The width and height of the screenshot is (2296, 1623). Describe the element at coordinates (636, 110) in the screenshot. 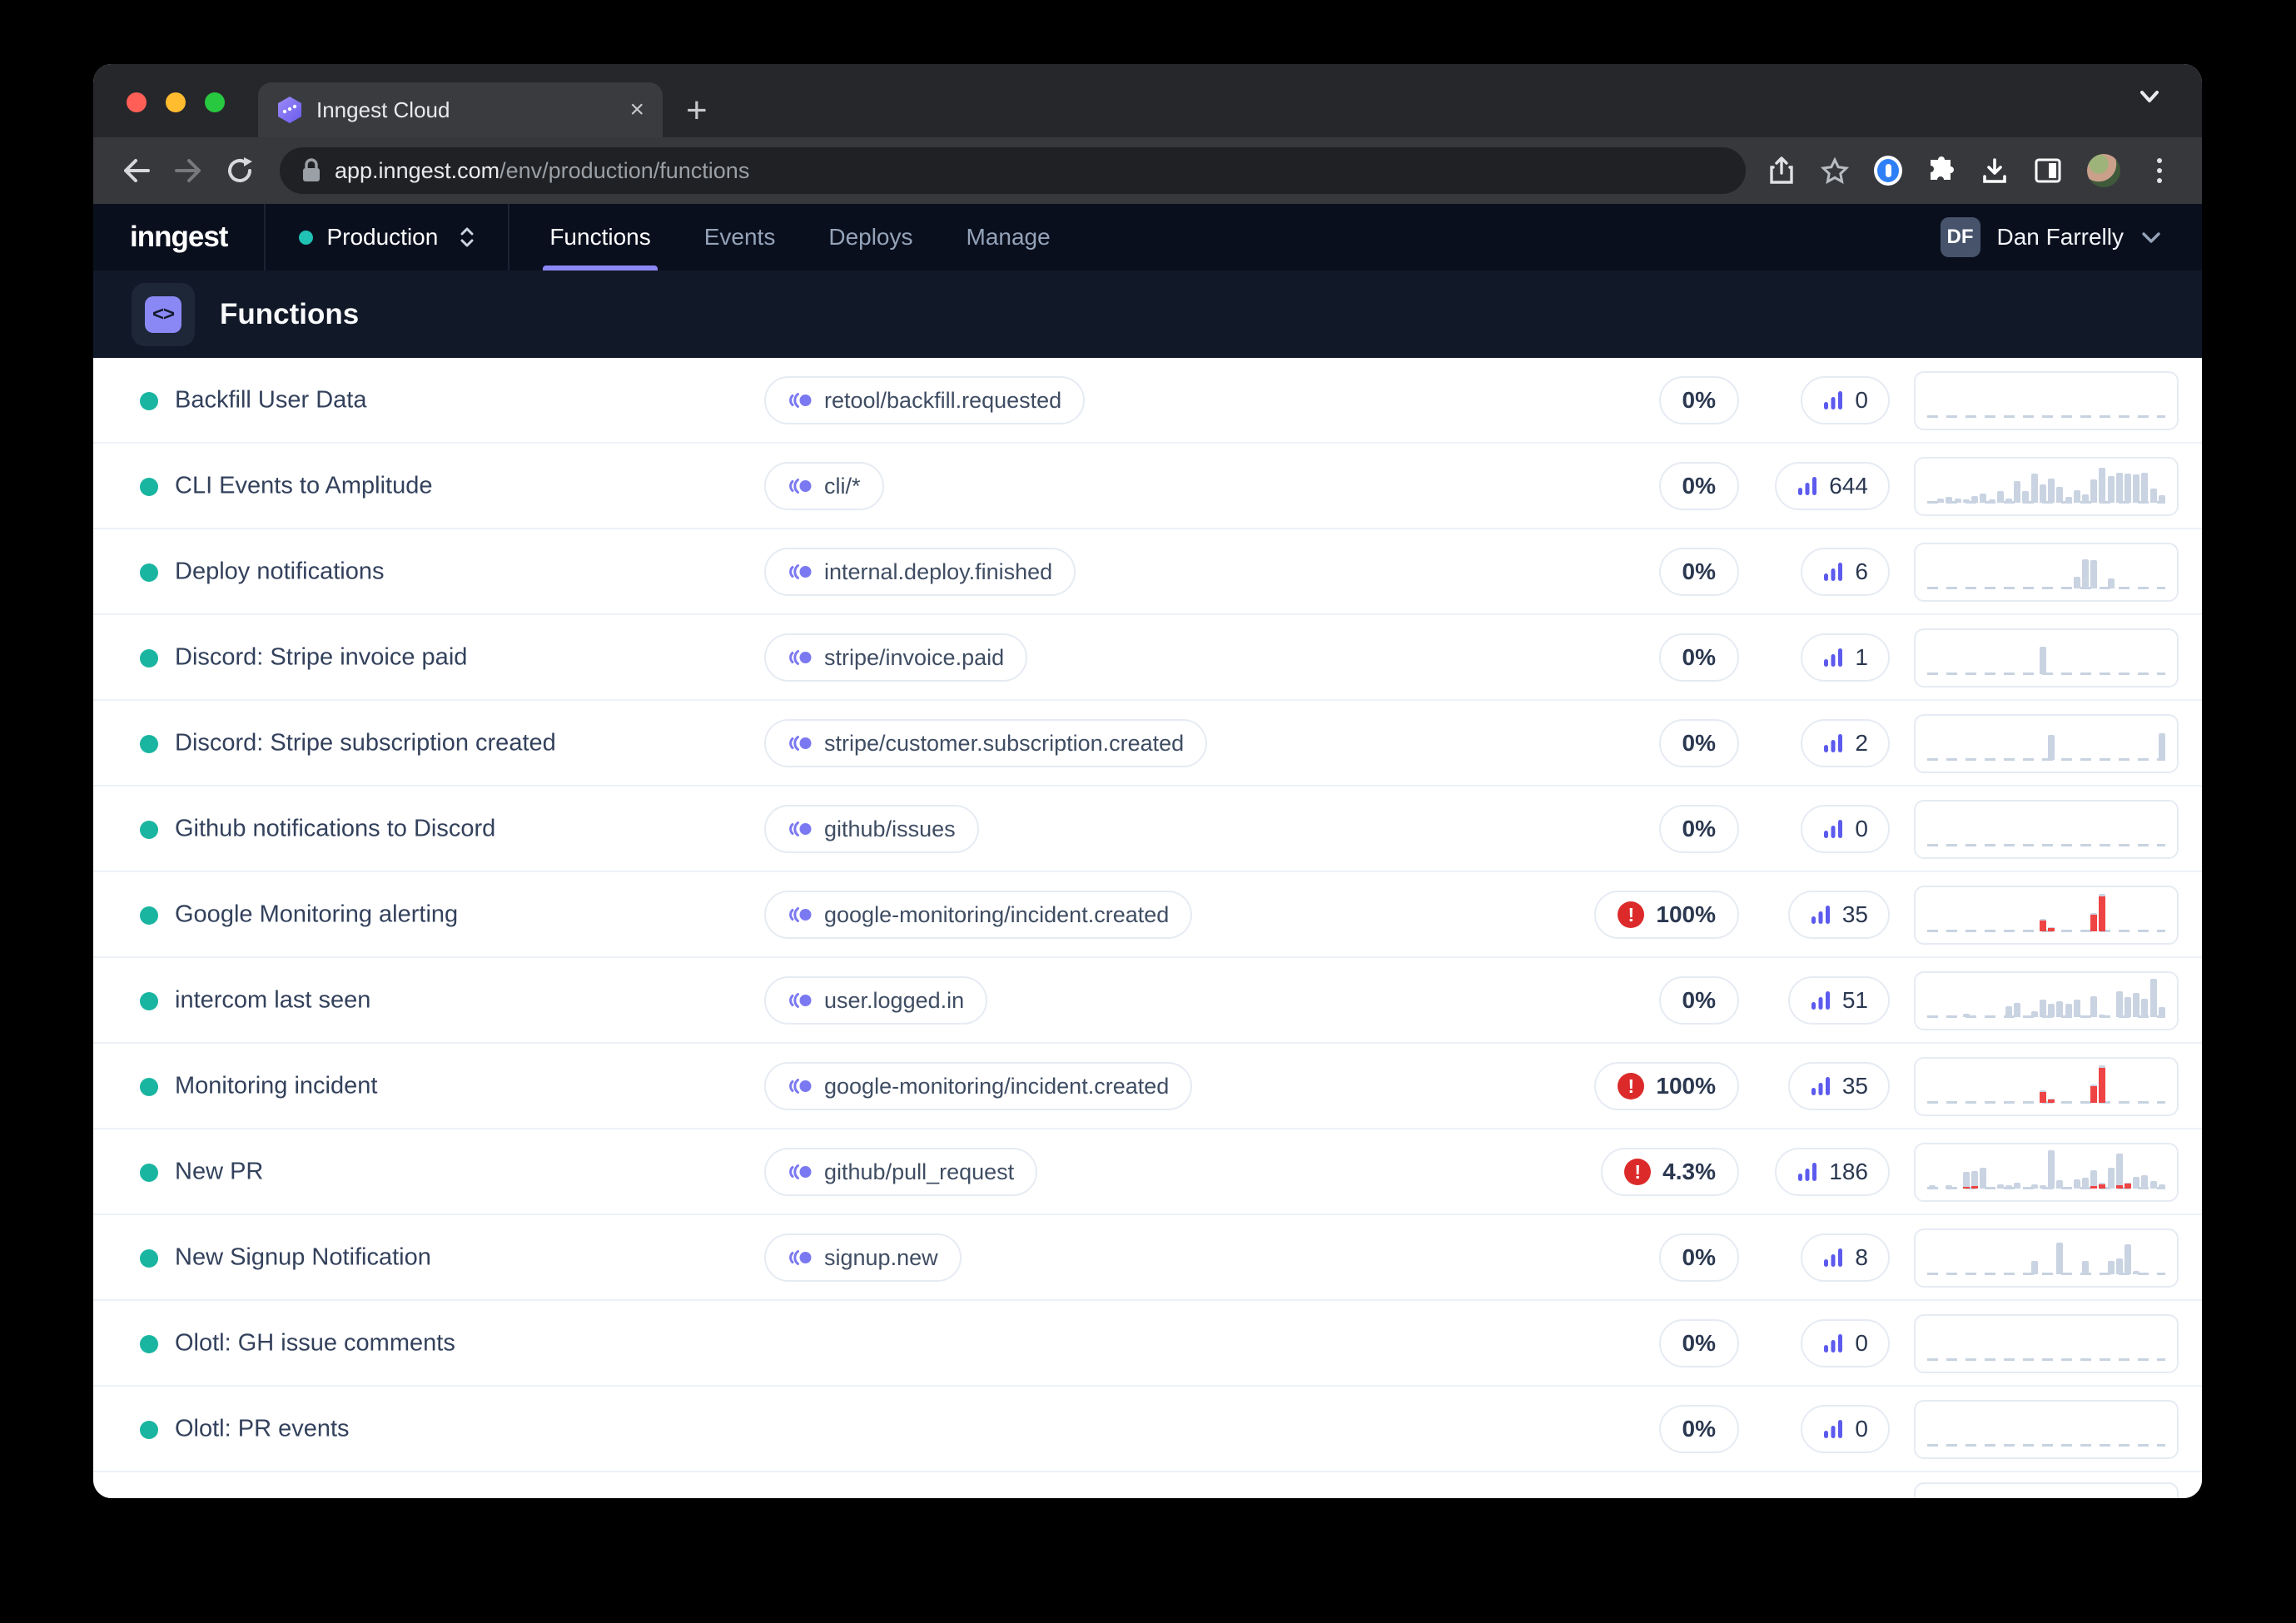

I see `tab-close-icon: ×` at that location.